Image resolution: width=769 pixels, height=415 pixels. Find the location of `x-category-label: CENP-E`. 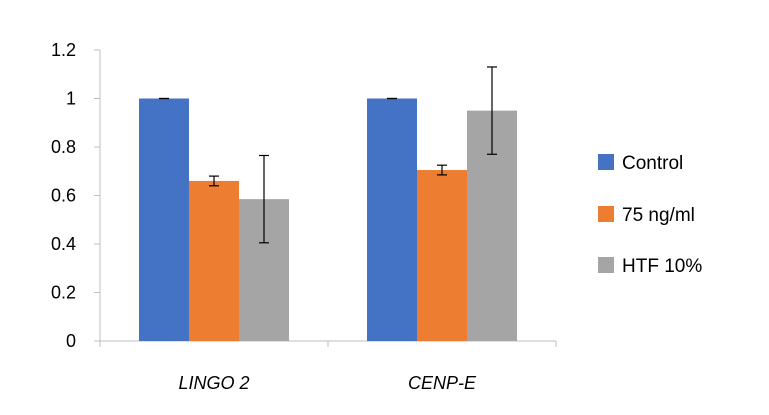

x-category-label: CENP-E is located at coordinates (442, 383).